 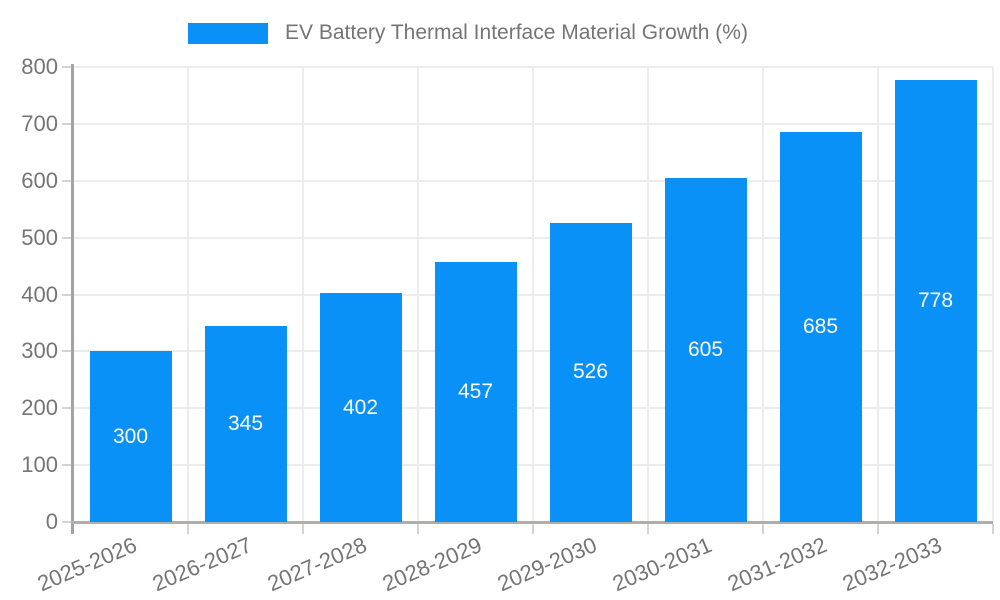 What do you see at coordinates (39, 123) in the screenshot?
I see `y-tick-label: 700` at bounding box center [39, 123].